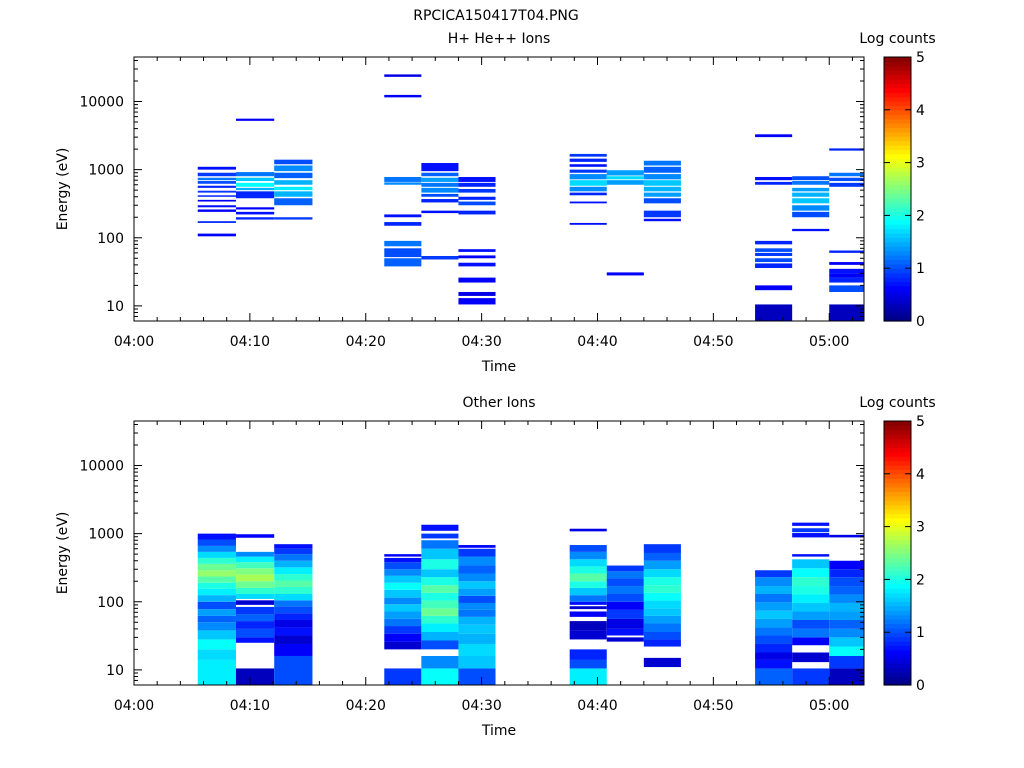 This screenshot has height=768, width=1024. I want to click on colorbar-tick-label: 4, so click(920, 475).